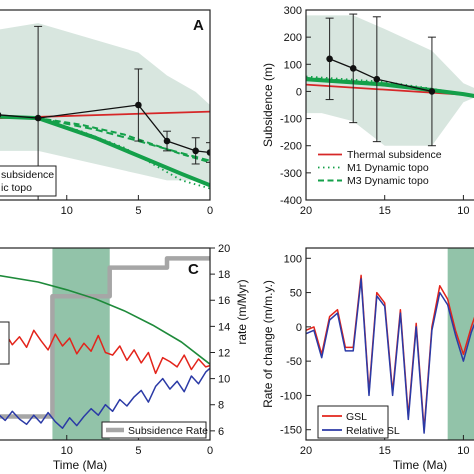 This screenshot has height=474, width=474. I want to click on y-tick-label: 300, so click(293, 11).